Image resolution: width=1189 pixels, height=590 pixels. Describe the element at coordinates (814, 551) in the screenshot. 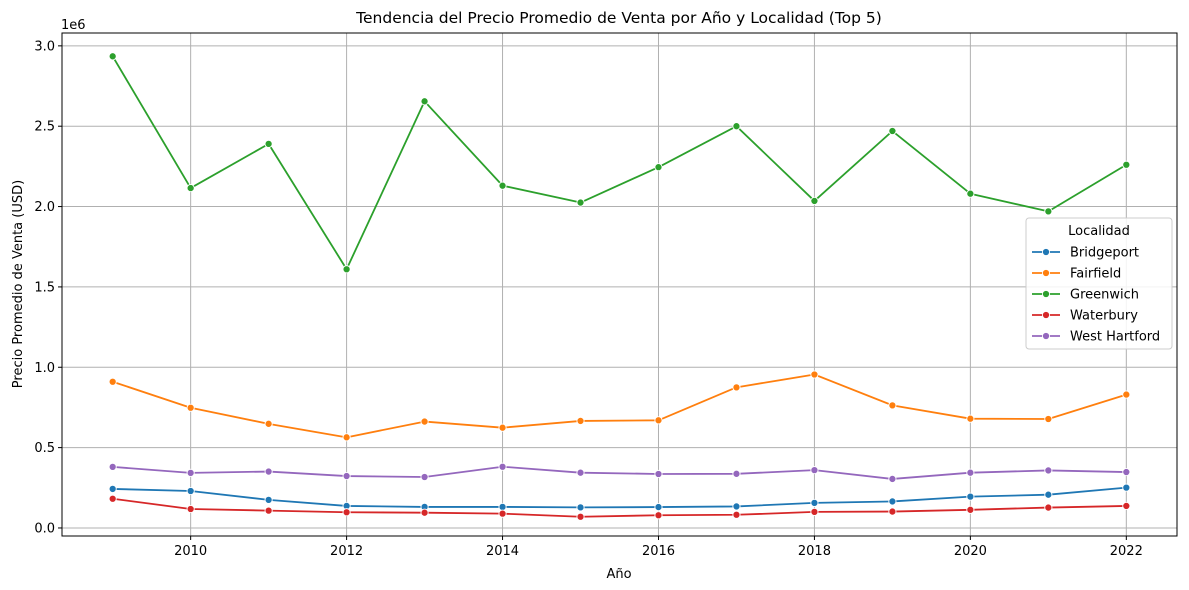

I see `x-tick-label: 2018` at that location.